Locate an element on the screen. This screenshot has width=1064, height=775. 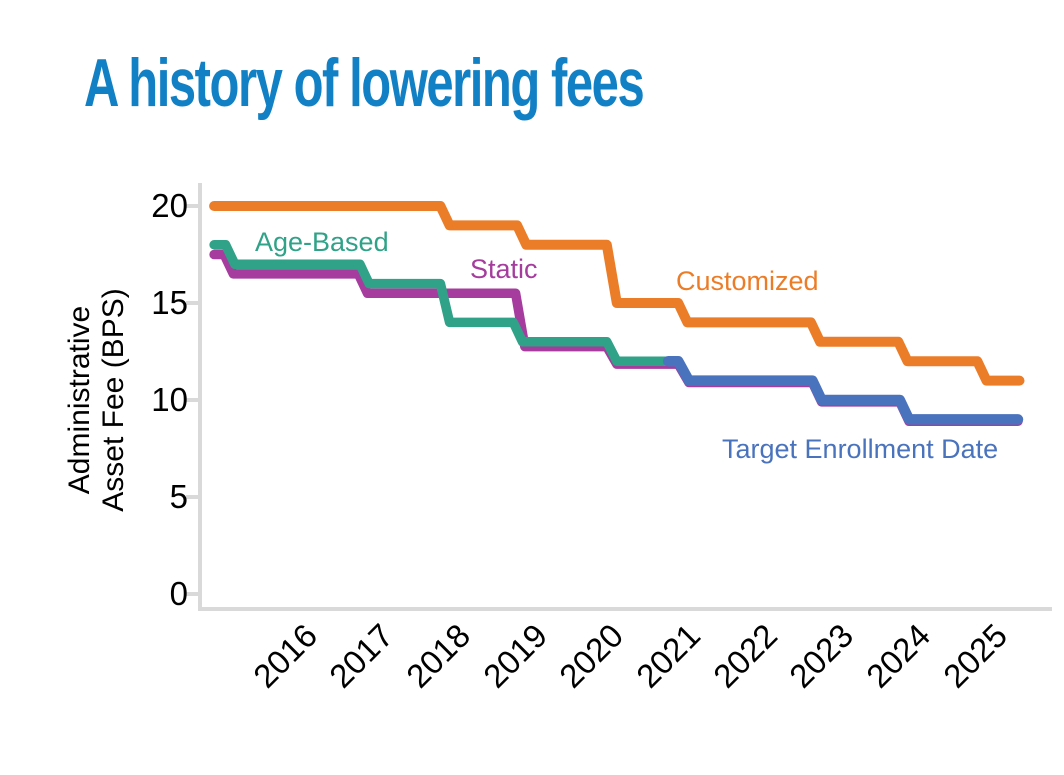
y-tick-label: 10 is located at coordinates (169, 399).